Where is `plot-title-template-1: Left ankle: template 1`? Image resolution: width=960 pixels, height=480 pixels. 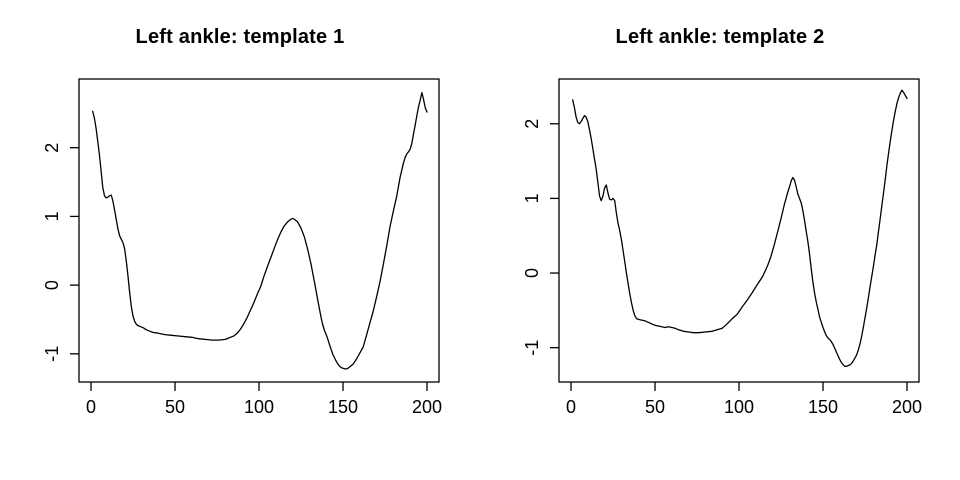 plot-title-template-1: Left ankle: template 1 is located at coordinates (240, 37).